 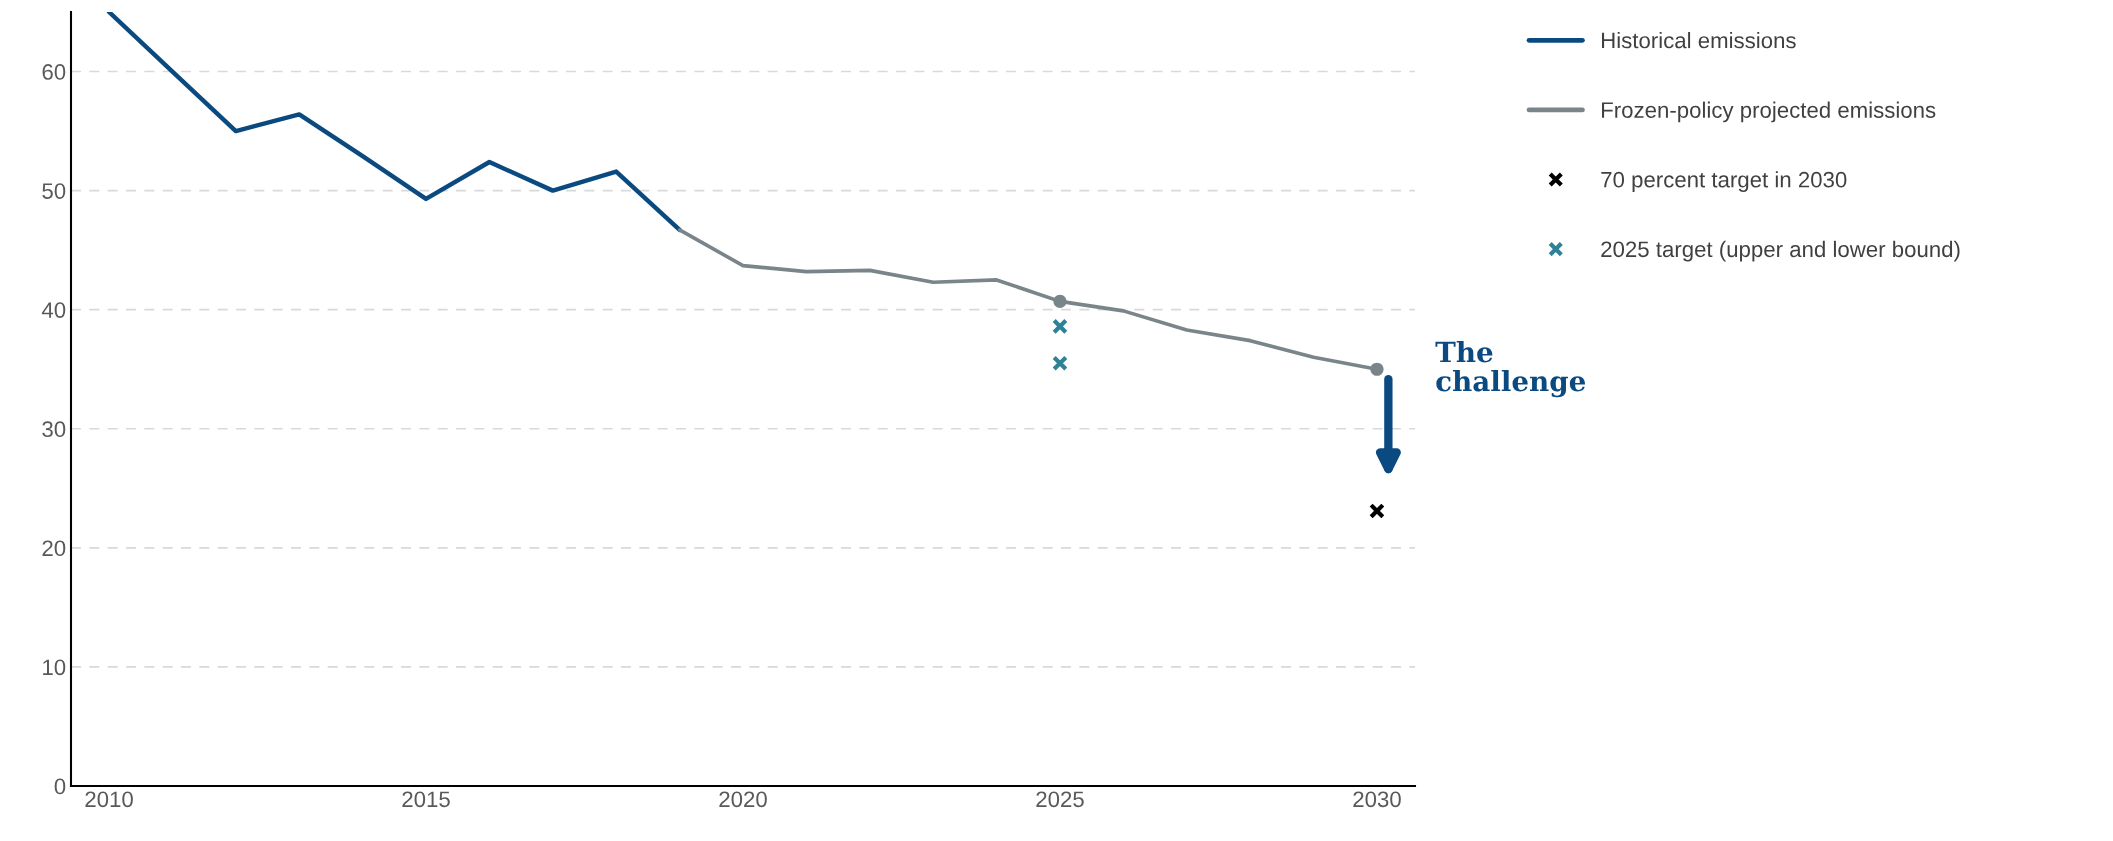 I want to click on x-tick-label: 2025, so click(x=1060, y=799).